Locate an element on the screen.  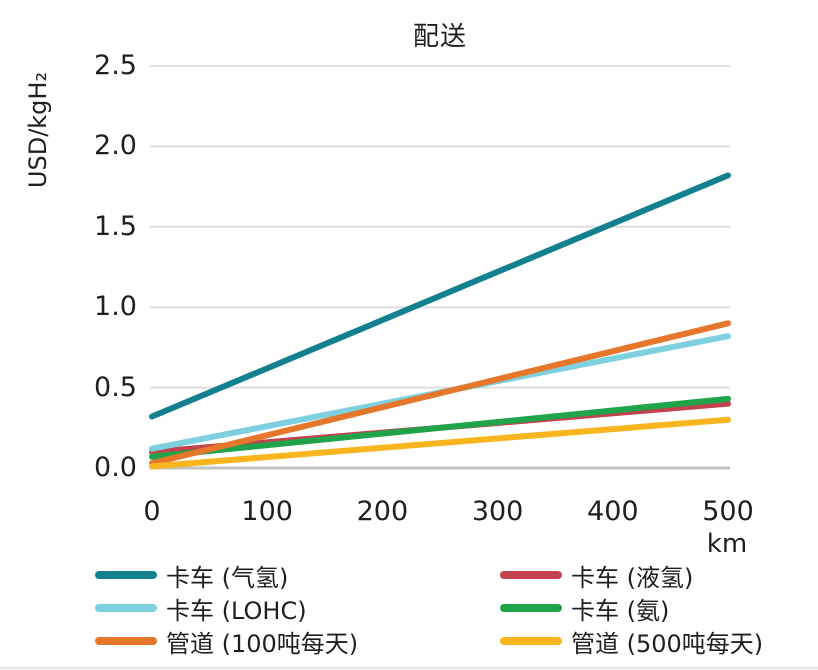
legend-item: 卡车 (液氢) is located at coordinates (596, 577).